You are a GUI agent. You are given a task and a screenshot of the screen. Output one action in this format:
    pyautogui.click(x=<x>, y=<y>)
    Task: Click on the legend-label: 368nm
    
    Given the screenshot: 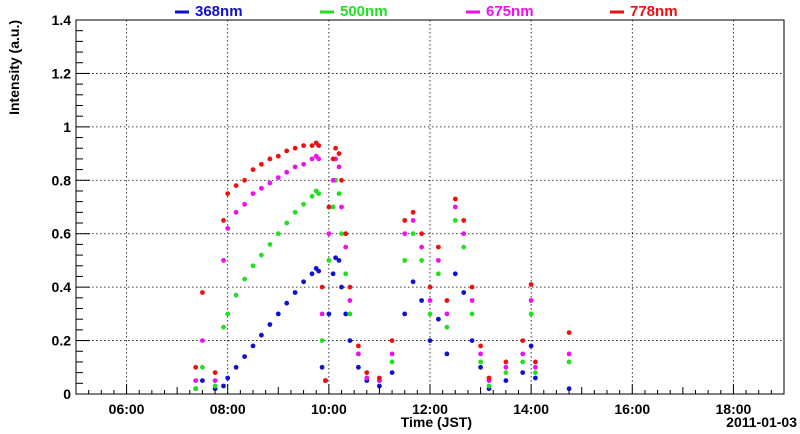 What is the action you would take?
    pyautogui.click(x=219, y=11)
    